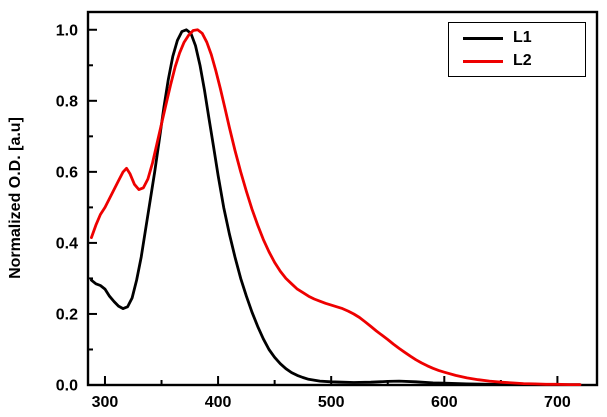 The width and height of the screenshot is (607, 417). Describe the element at coordinates (483, 61) in the screenshot. I see `legend-line-sample-l2` at that location.